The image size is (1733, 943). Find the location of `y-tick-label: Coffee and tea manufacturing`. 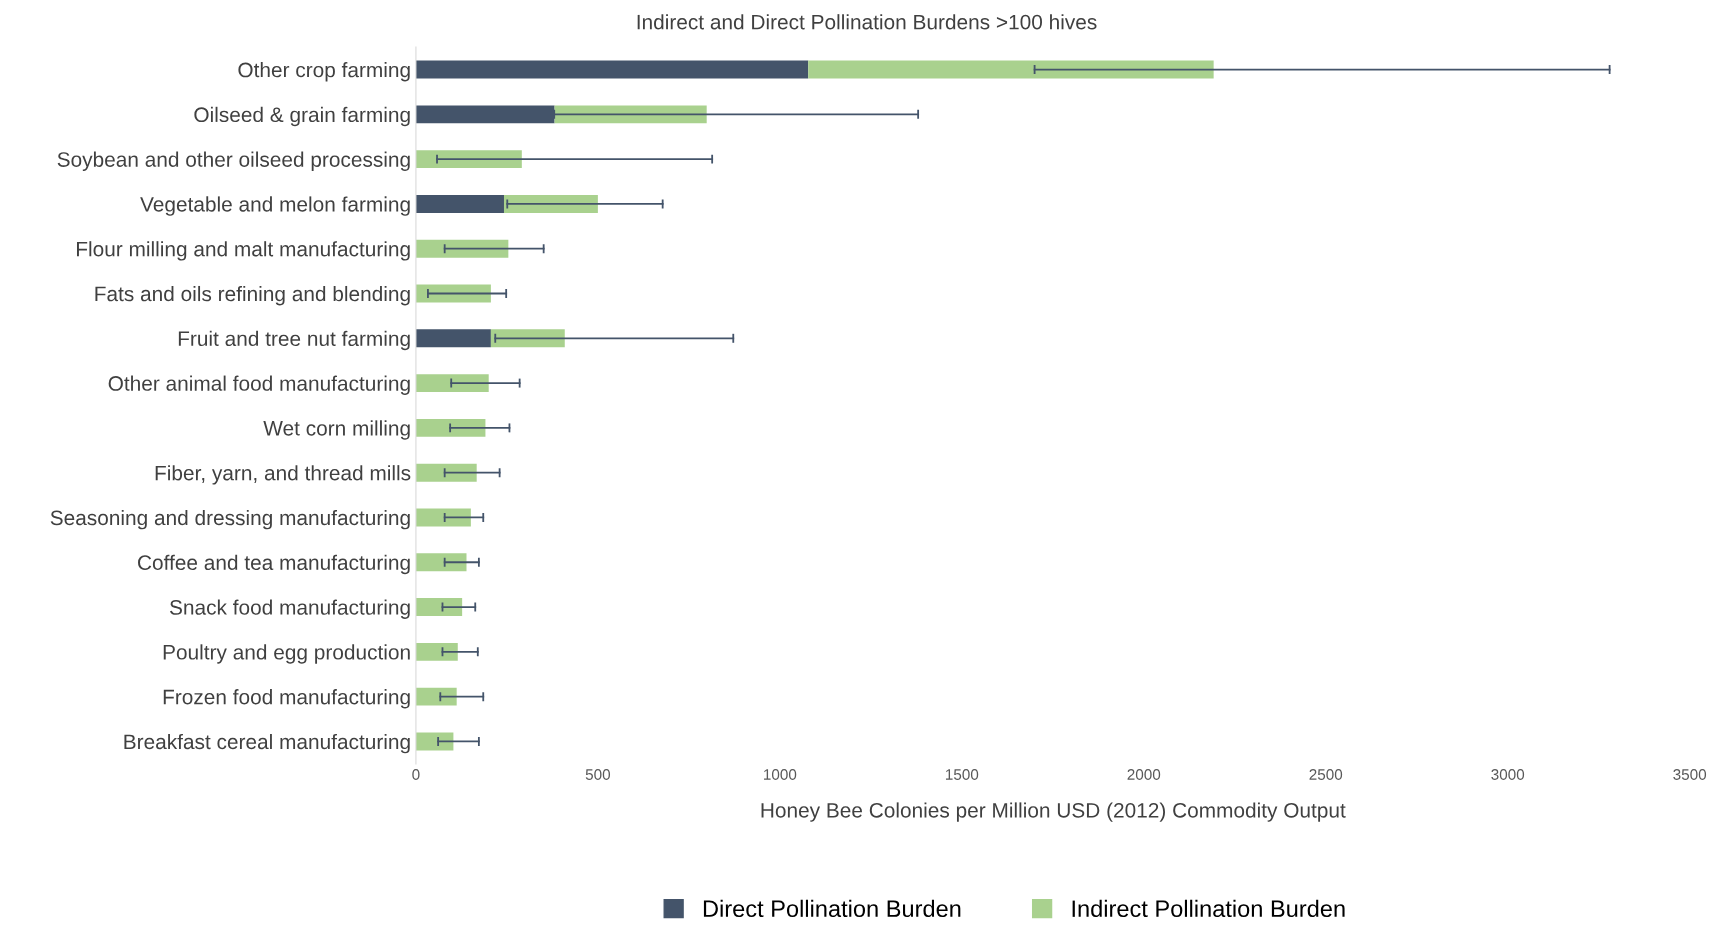

y-tick-label: Coffee and tea manufacturing is located at coordinates (274, 564).